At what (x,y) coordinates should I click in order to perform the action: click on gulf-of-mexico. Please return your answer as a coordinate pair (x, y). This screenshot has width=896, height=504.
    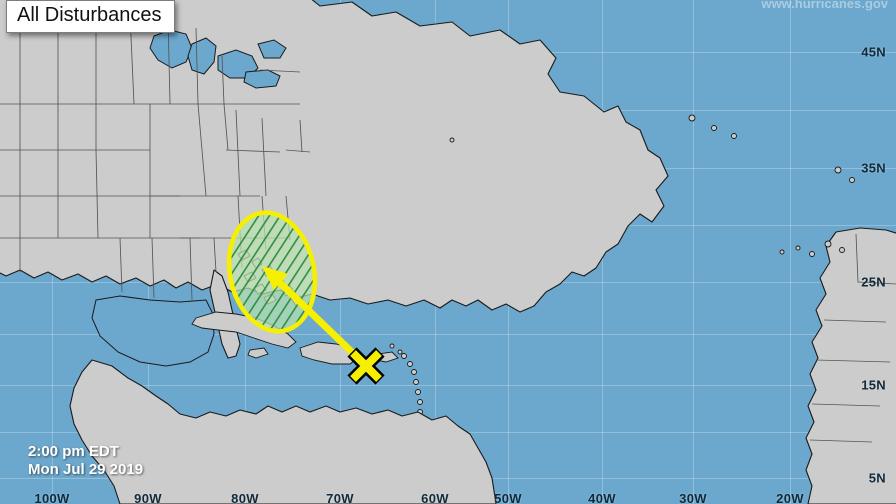
    Looking at the image, I should click on (153, 331).